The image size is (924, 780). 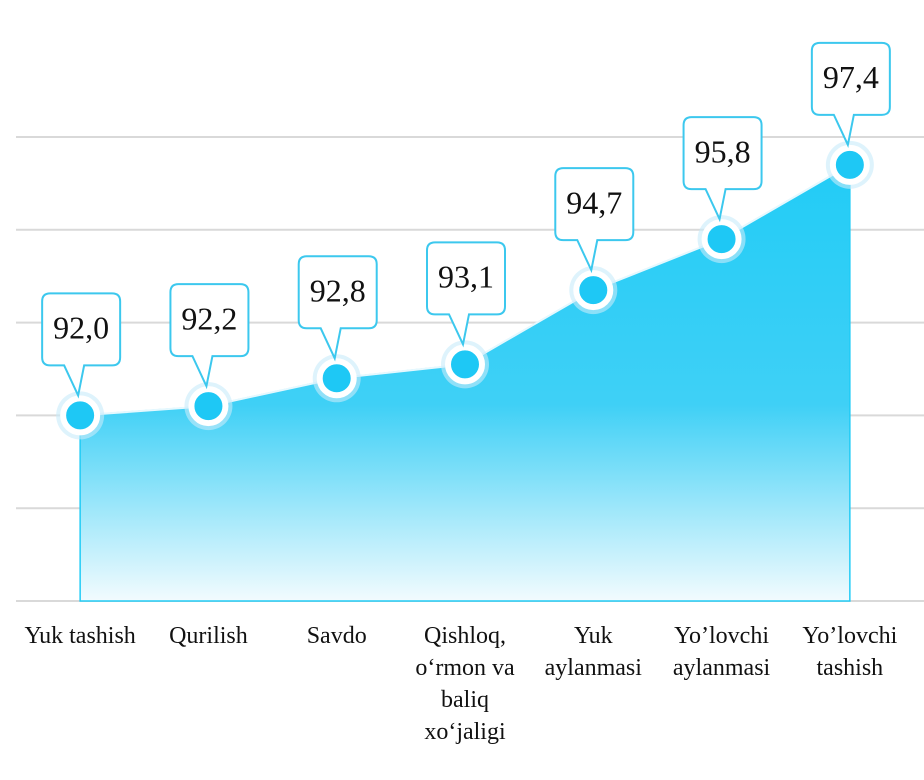 What do you see at coordinates (338, 291) in the screenshot?
I see `data-label: 92,8` at bounding box center [338, 291].